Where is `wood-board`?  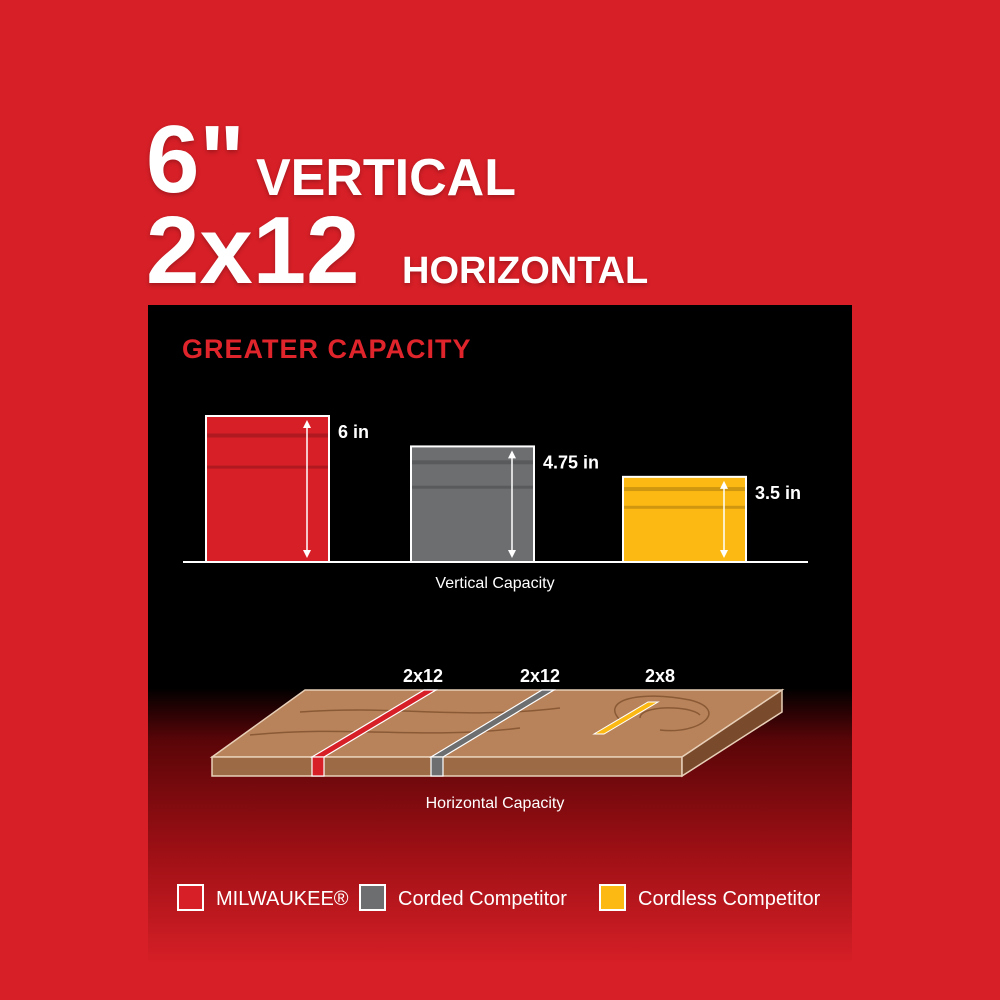
wood-board is located at coordinates (497, 733).